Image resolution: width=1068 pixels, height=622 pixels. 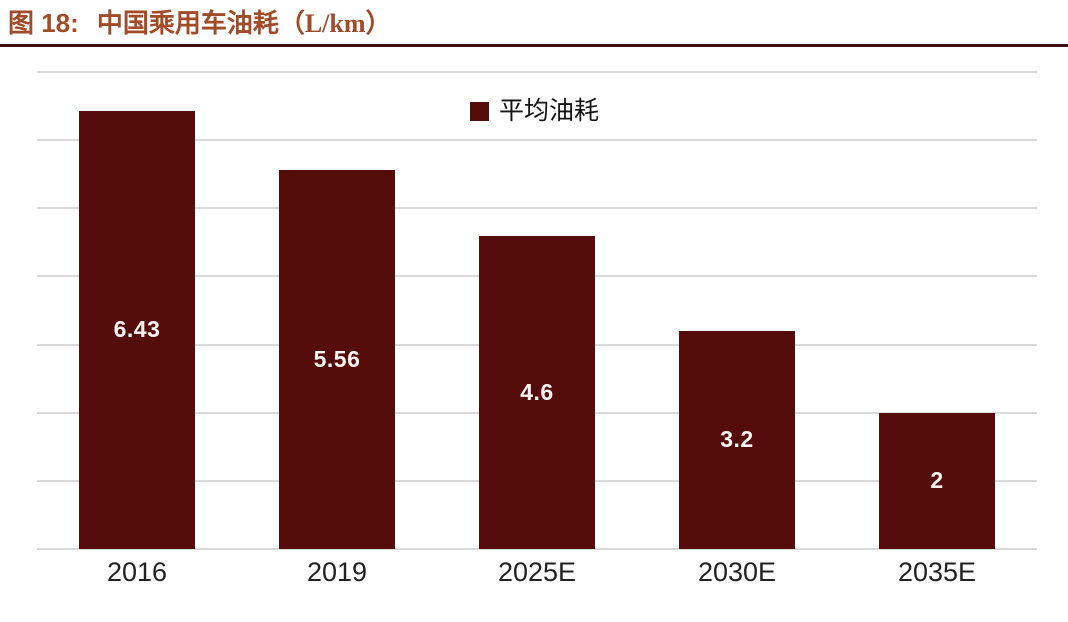 I want to click on bar-2035E: 2, so click(x=937, y=480).